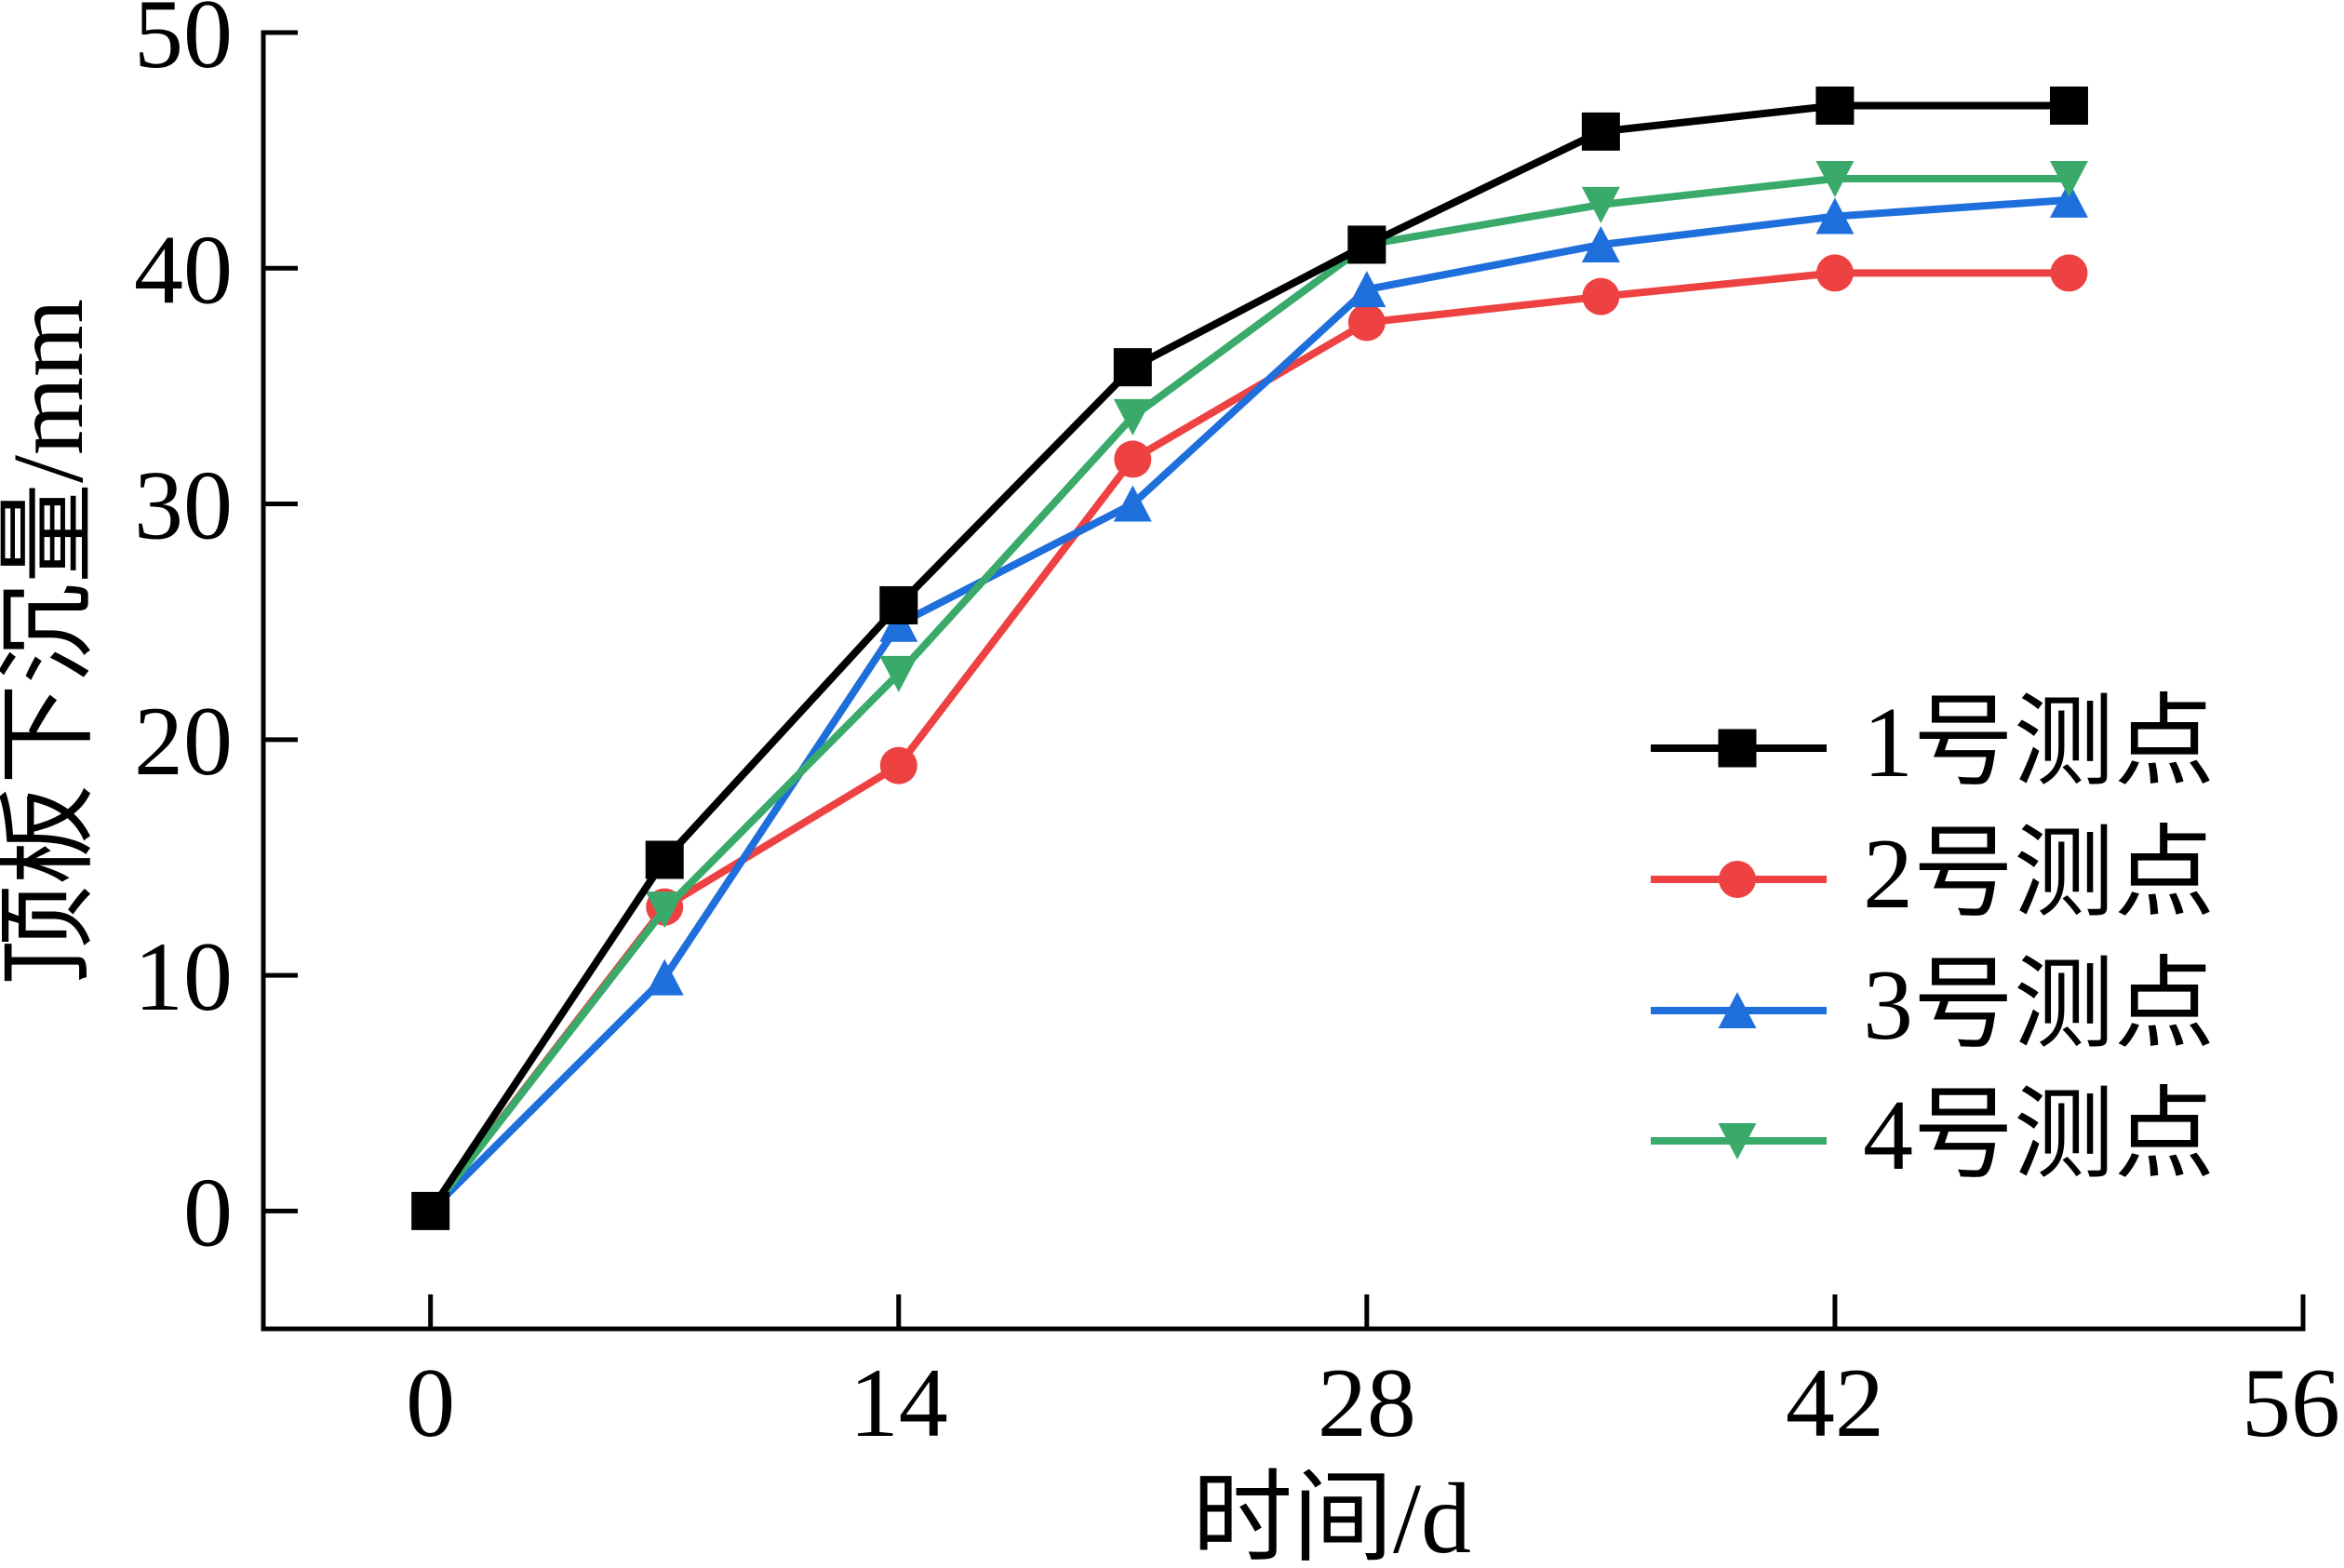 The height and width of the screenshot is (1568, 2344). Describe the element at coordinates (430, 1402) in the screenshot. I see `x-tick-label: 0` at that location.